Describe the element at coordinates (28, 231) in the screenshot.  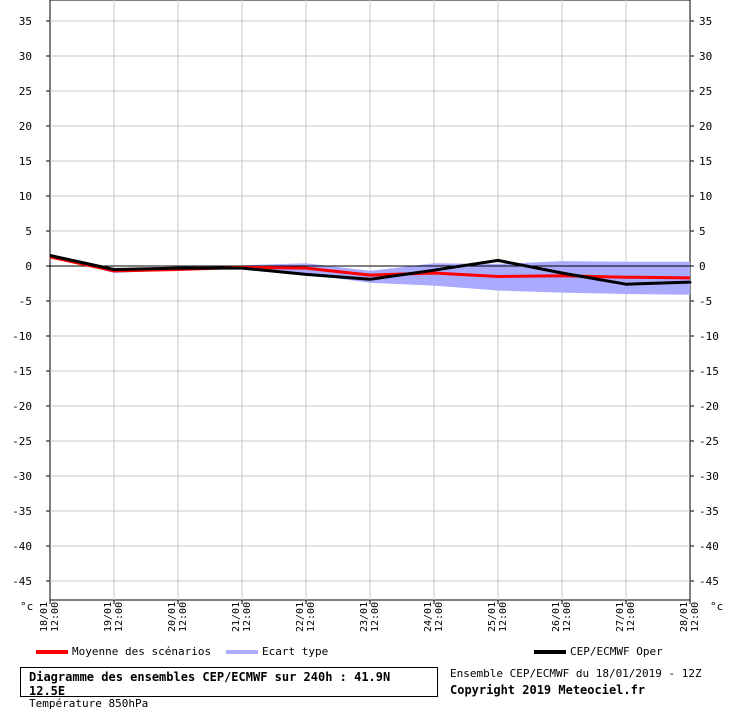
I see `y-tick-label-left: 5` at that location.